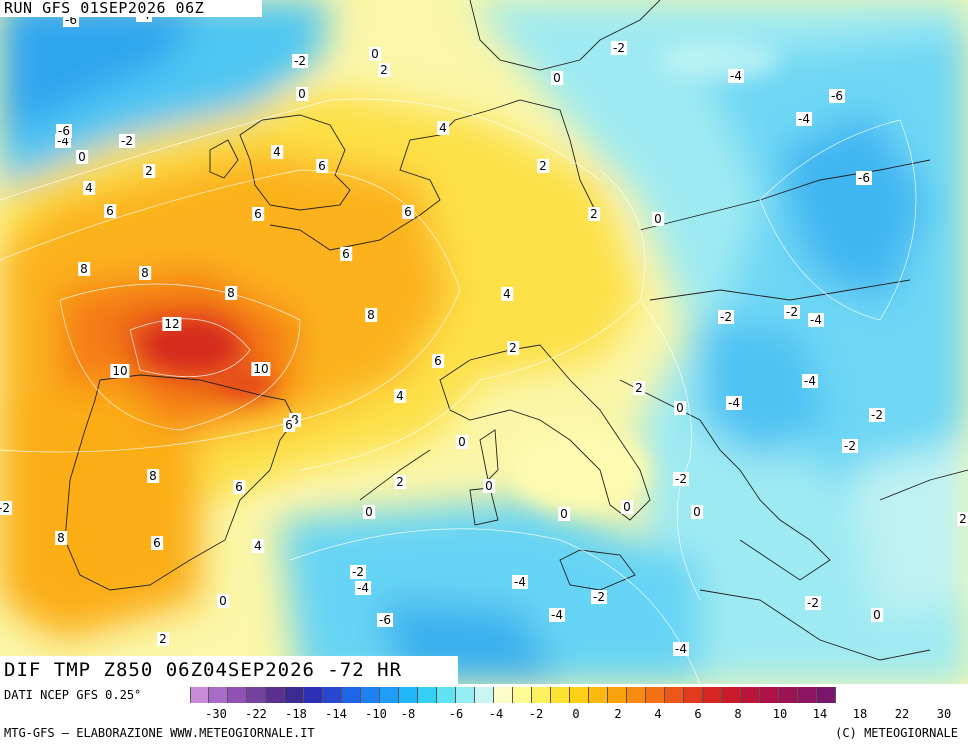 The height and width of the screenshot is (745, 968). I want to click on run-title: RUN GFS 01SEP2026 06Z, so click(131, 8).